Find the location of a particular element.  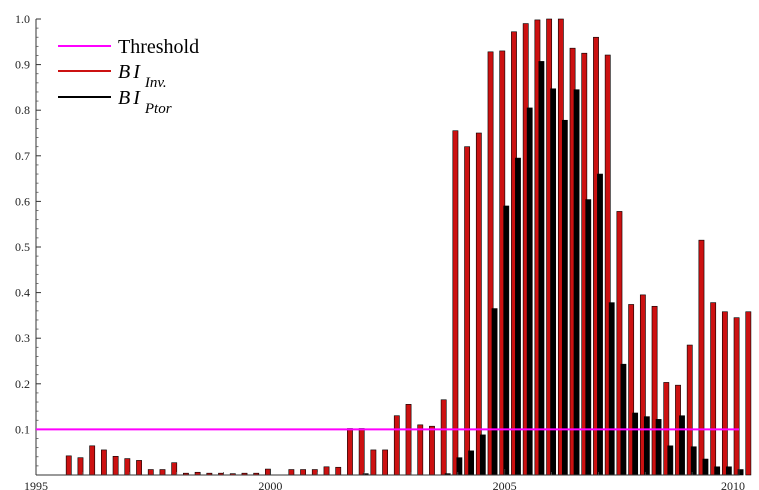

y-tick-label-2: 0.3 is located at coordinates (22, 338).